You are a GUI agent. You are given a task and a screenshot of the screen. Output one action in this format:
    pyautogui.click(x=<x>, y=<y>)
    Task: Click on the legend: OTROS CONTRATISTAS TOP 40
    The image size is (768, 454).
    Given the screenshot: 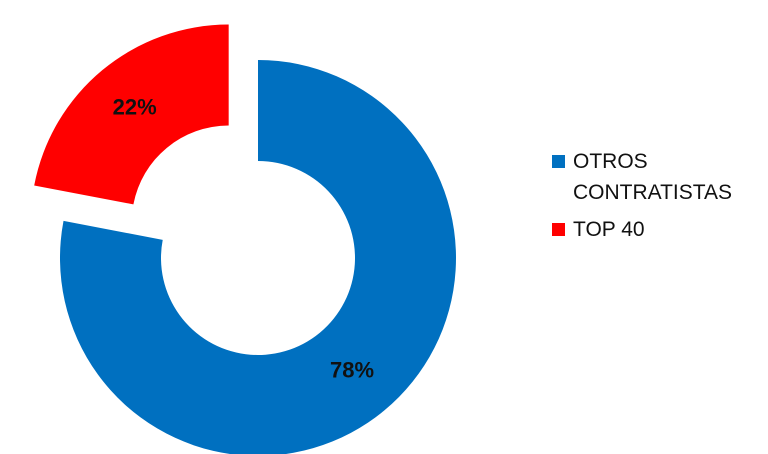 What is the action you would take?
    pyautogui.click(x=657, y=198)
    